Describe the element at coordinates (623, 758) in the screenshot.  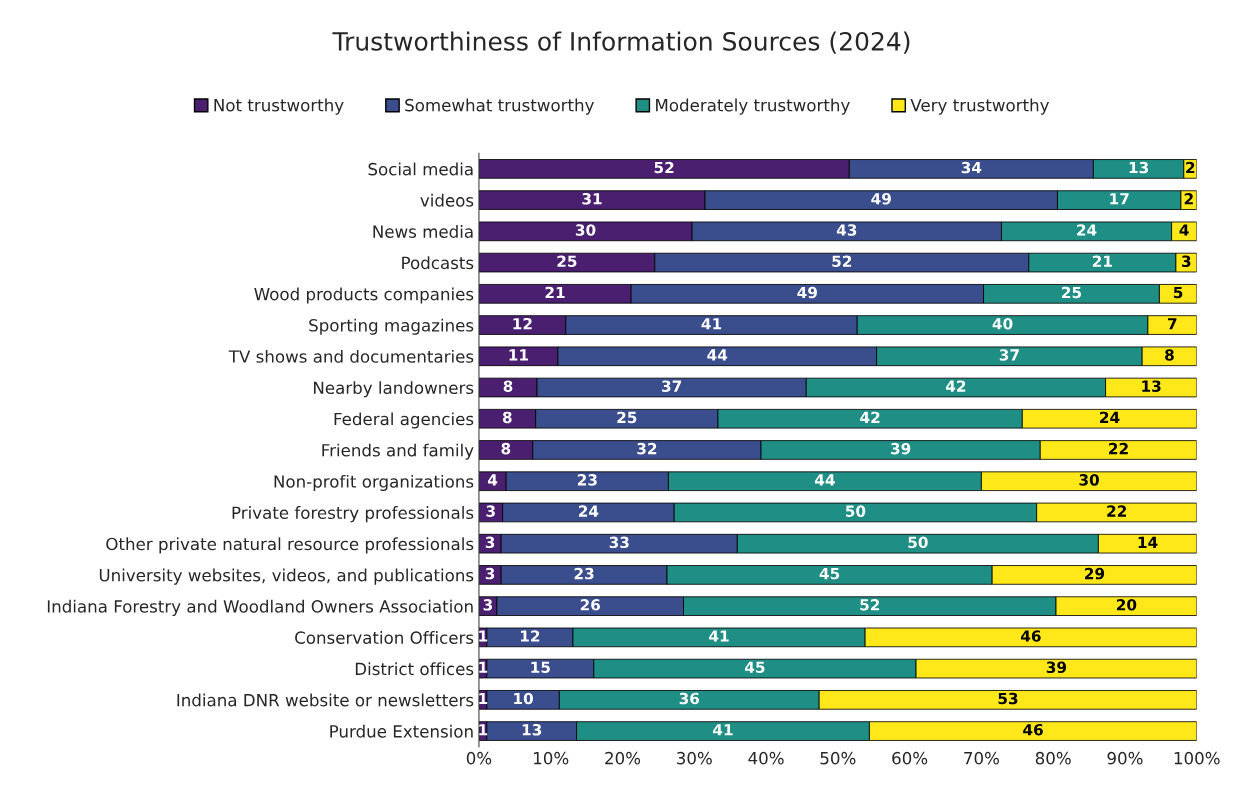
I see `x-tick-label: 20%` at that location.